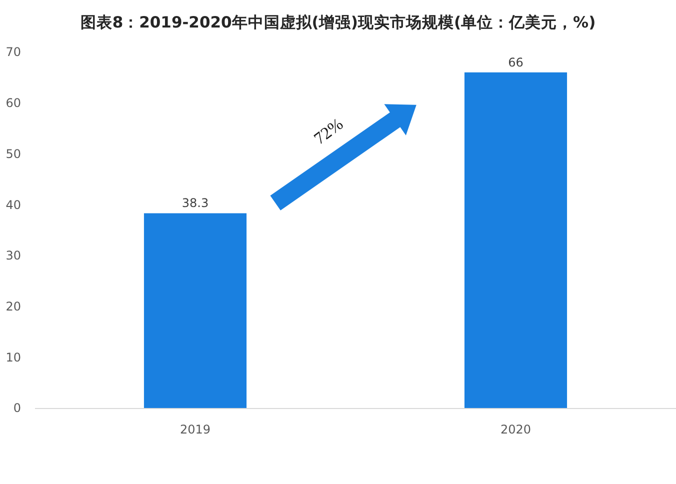 The height and width of the screenshot is (484, 676). I want to click on y-tick-label: 10, so click(13, 357).